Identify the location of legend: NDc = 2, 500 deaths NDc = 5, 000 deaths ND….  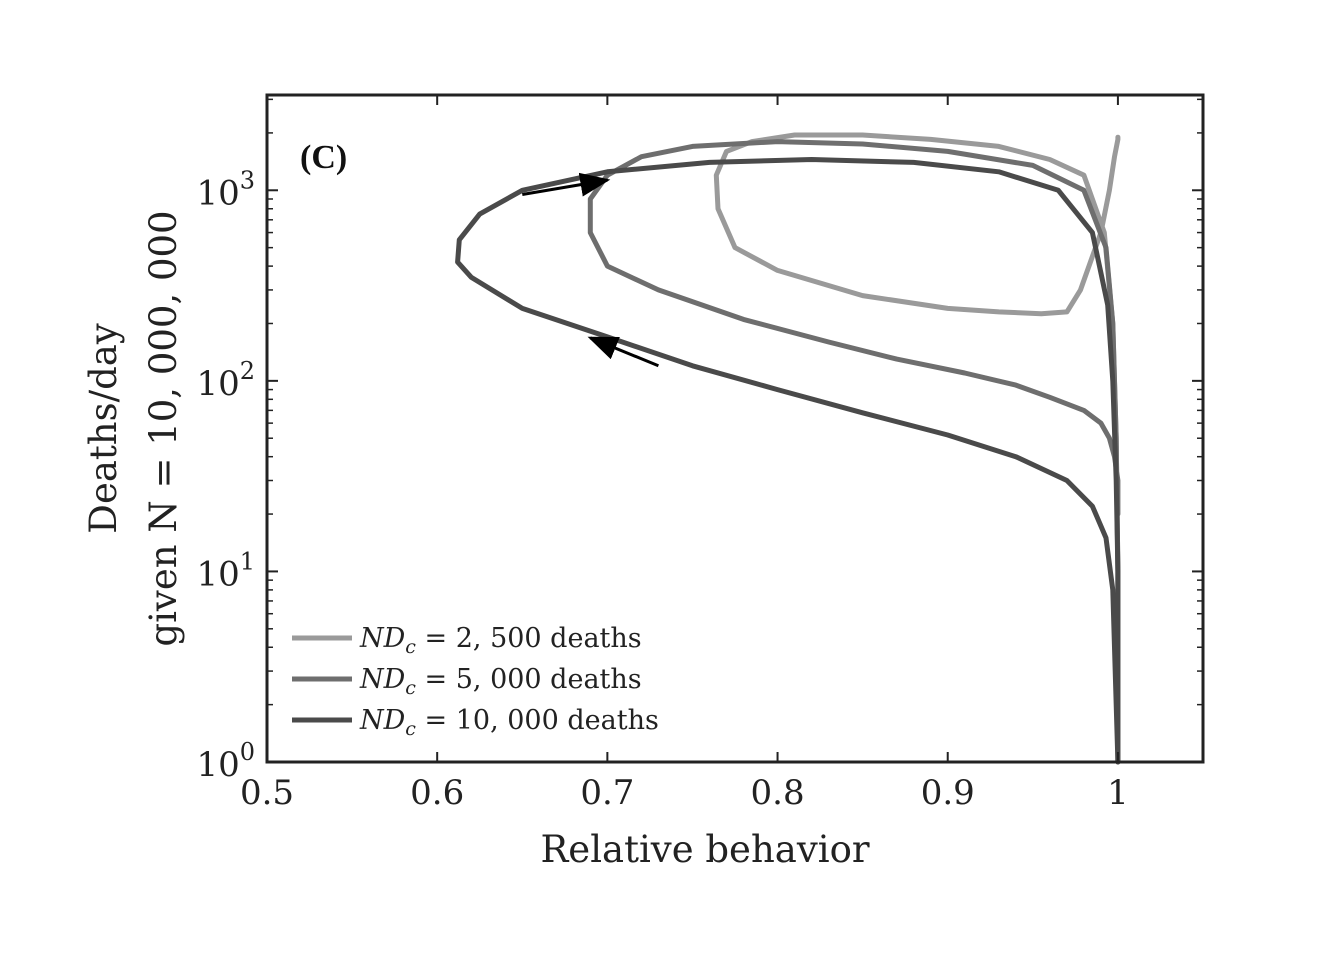
(475, 681).